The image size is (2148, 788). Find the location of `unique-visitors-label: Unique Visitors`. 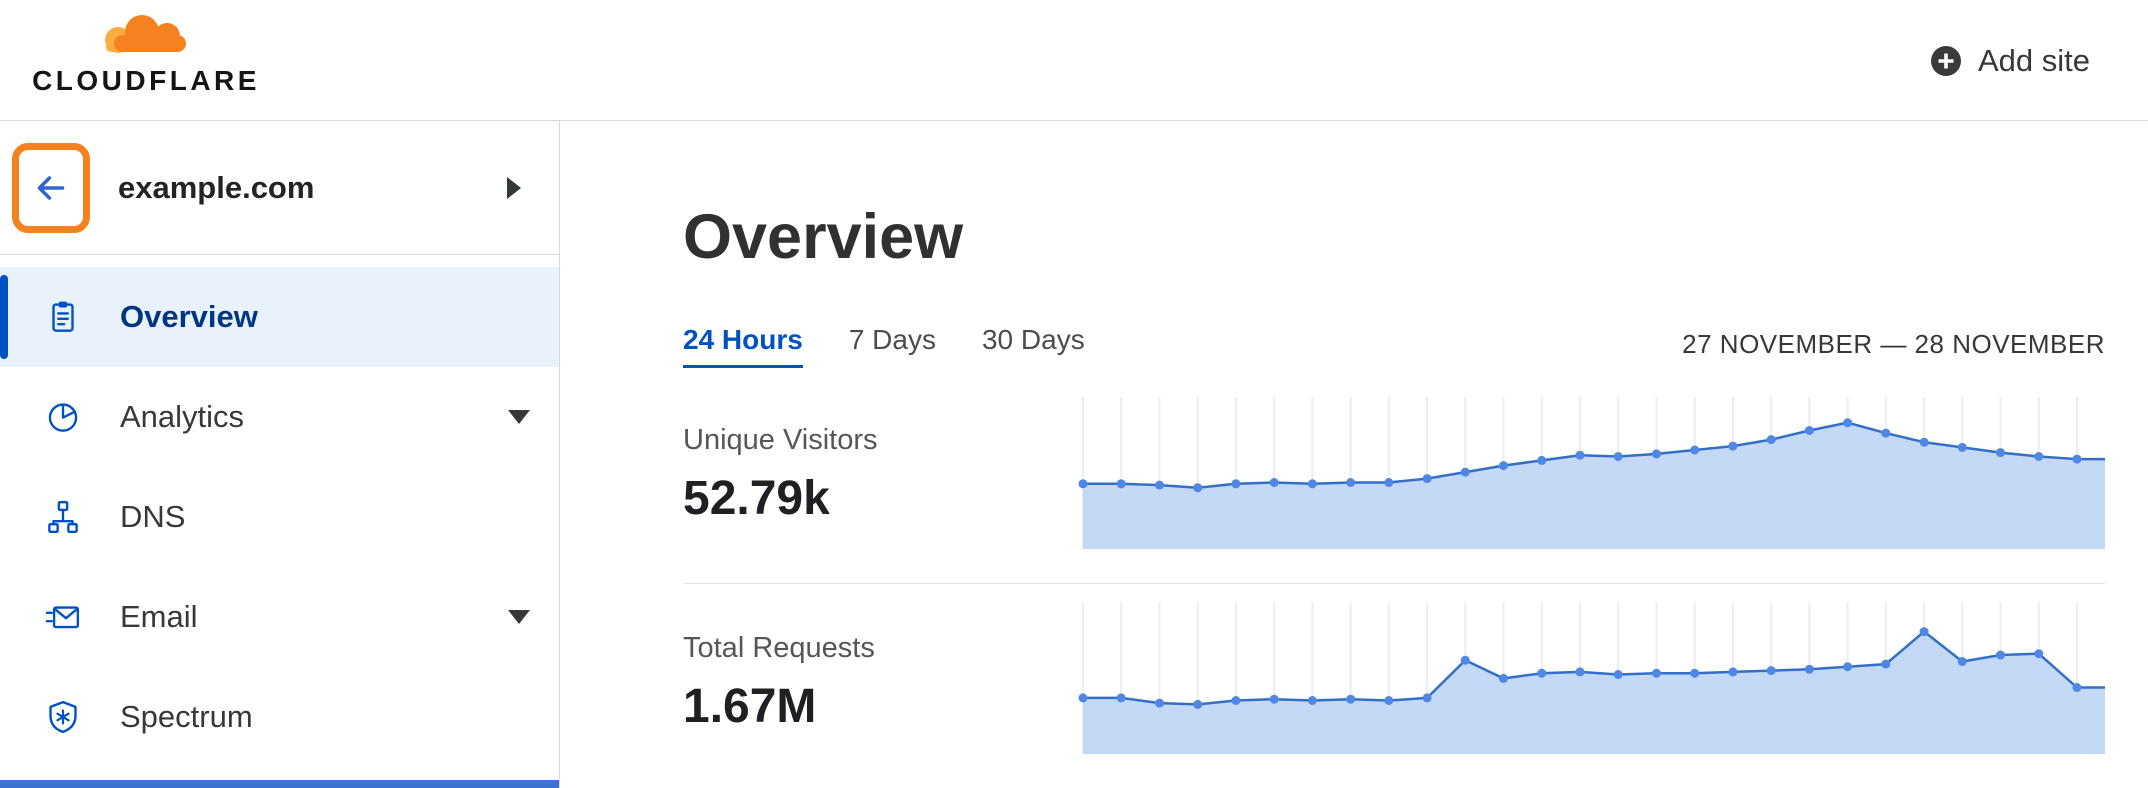

unique-visitors-label: Unique Visitors is located at coordinates (780, 440).